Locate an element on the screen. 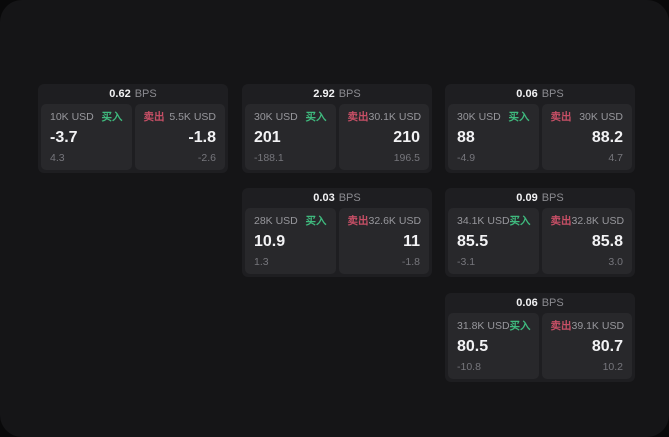 This screenshot has width=669, height=437. sell-delta: 10.2 is located at coordinates (612, 366).